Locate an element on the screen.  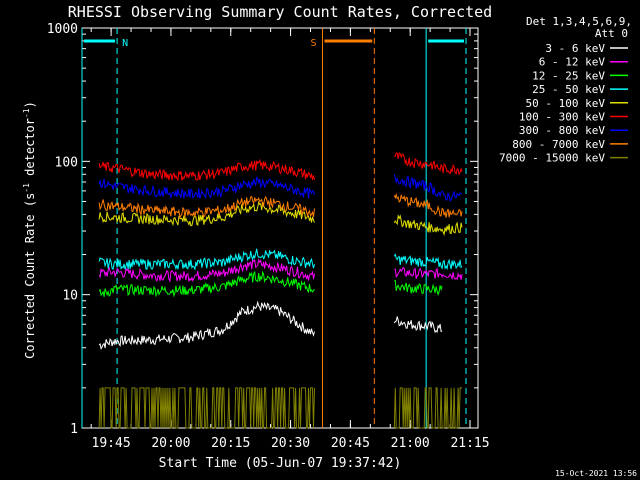
x-tick-label: 21:00 is located at coordinates (410, 443).